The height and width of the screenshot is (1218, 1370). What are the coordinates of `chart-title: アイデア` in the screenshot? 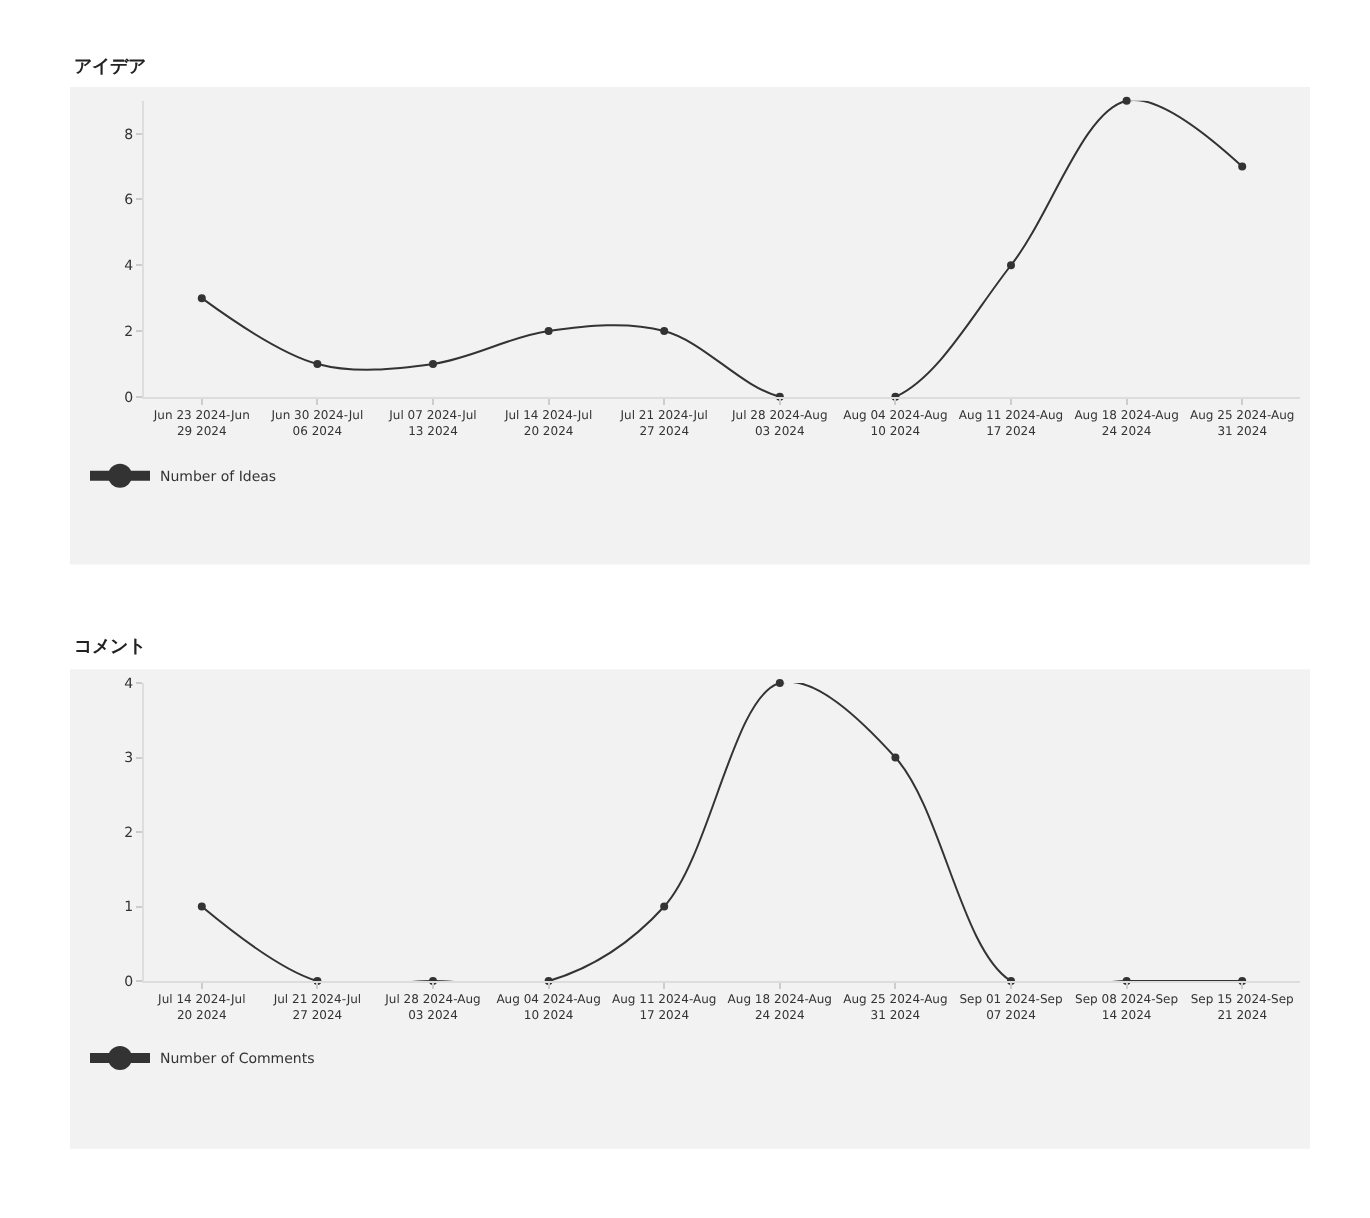 It's located at (110, 68).